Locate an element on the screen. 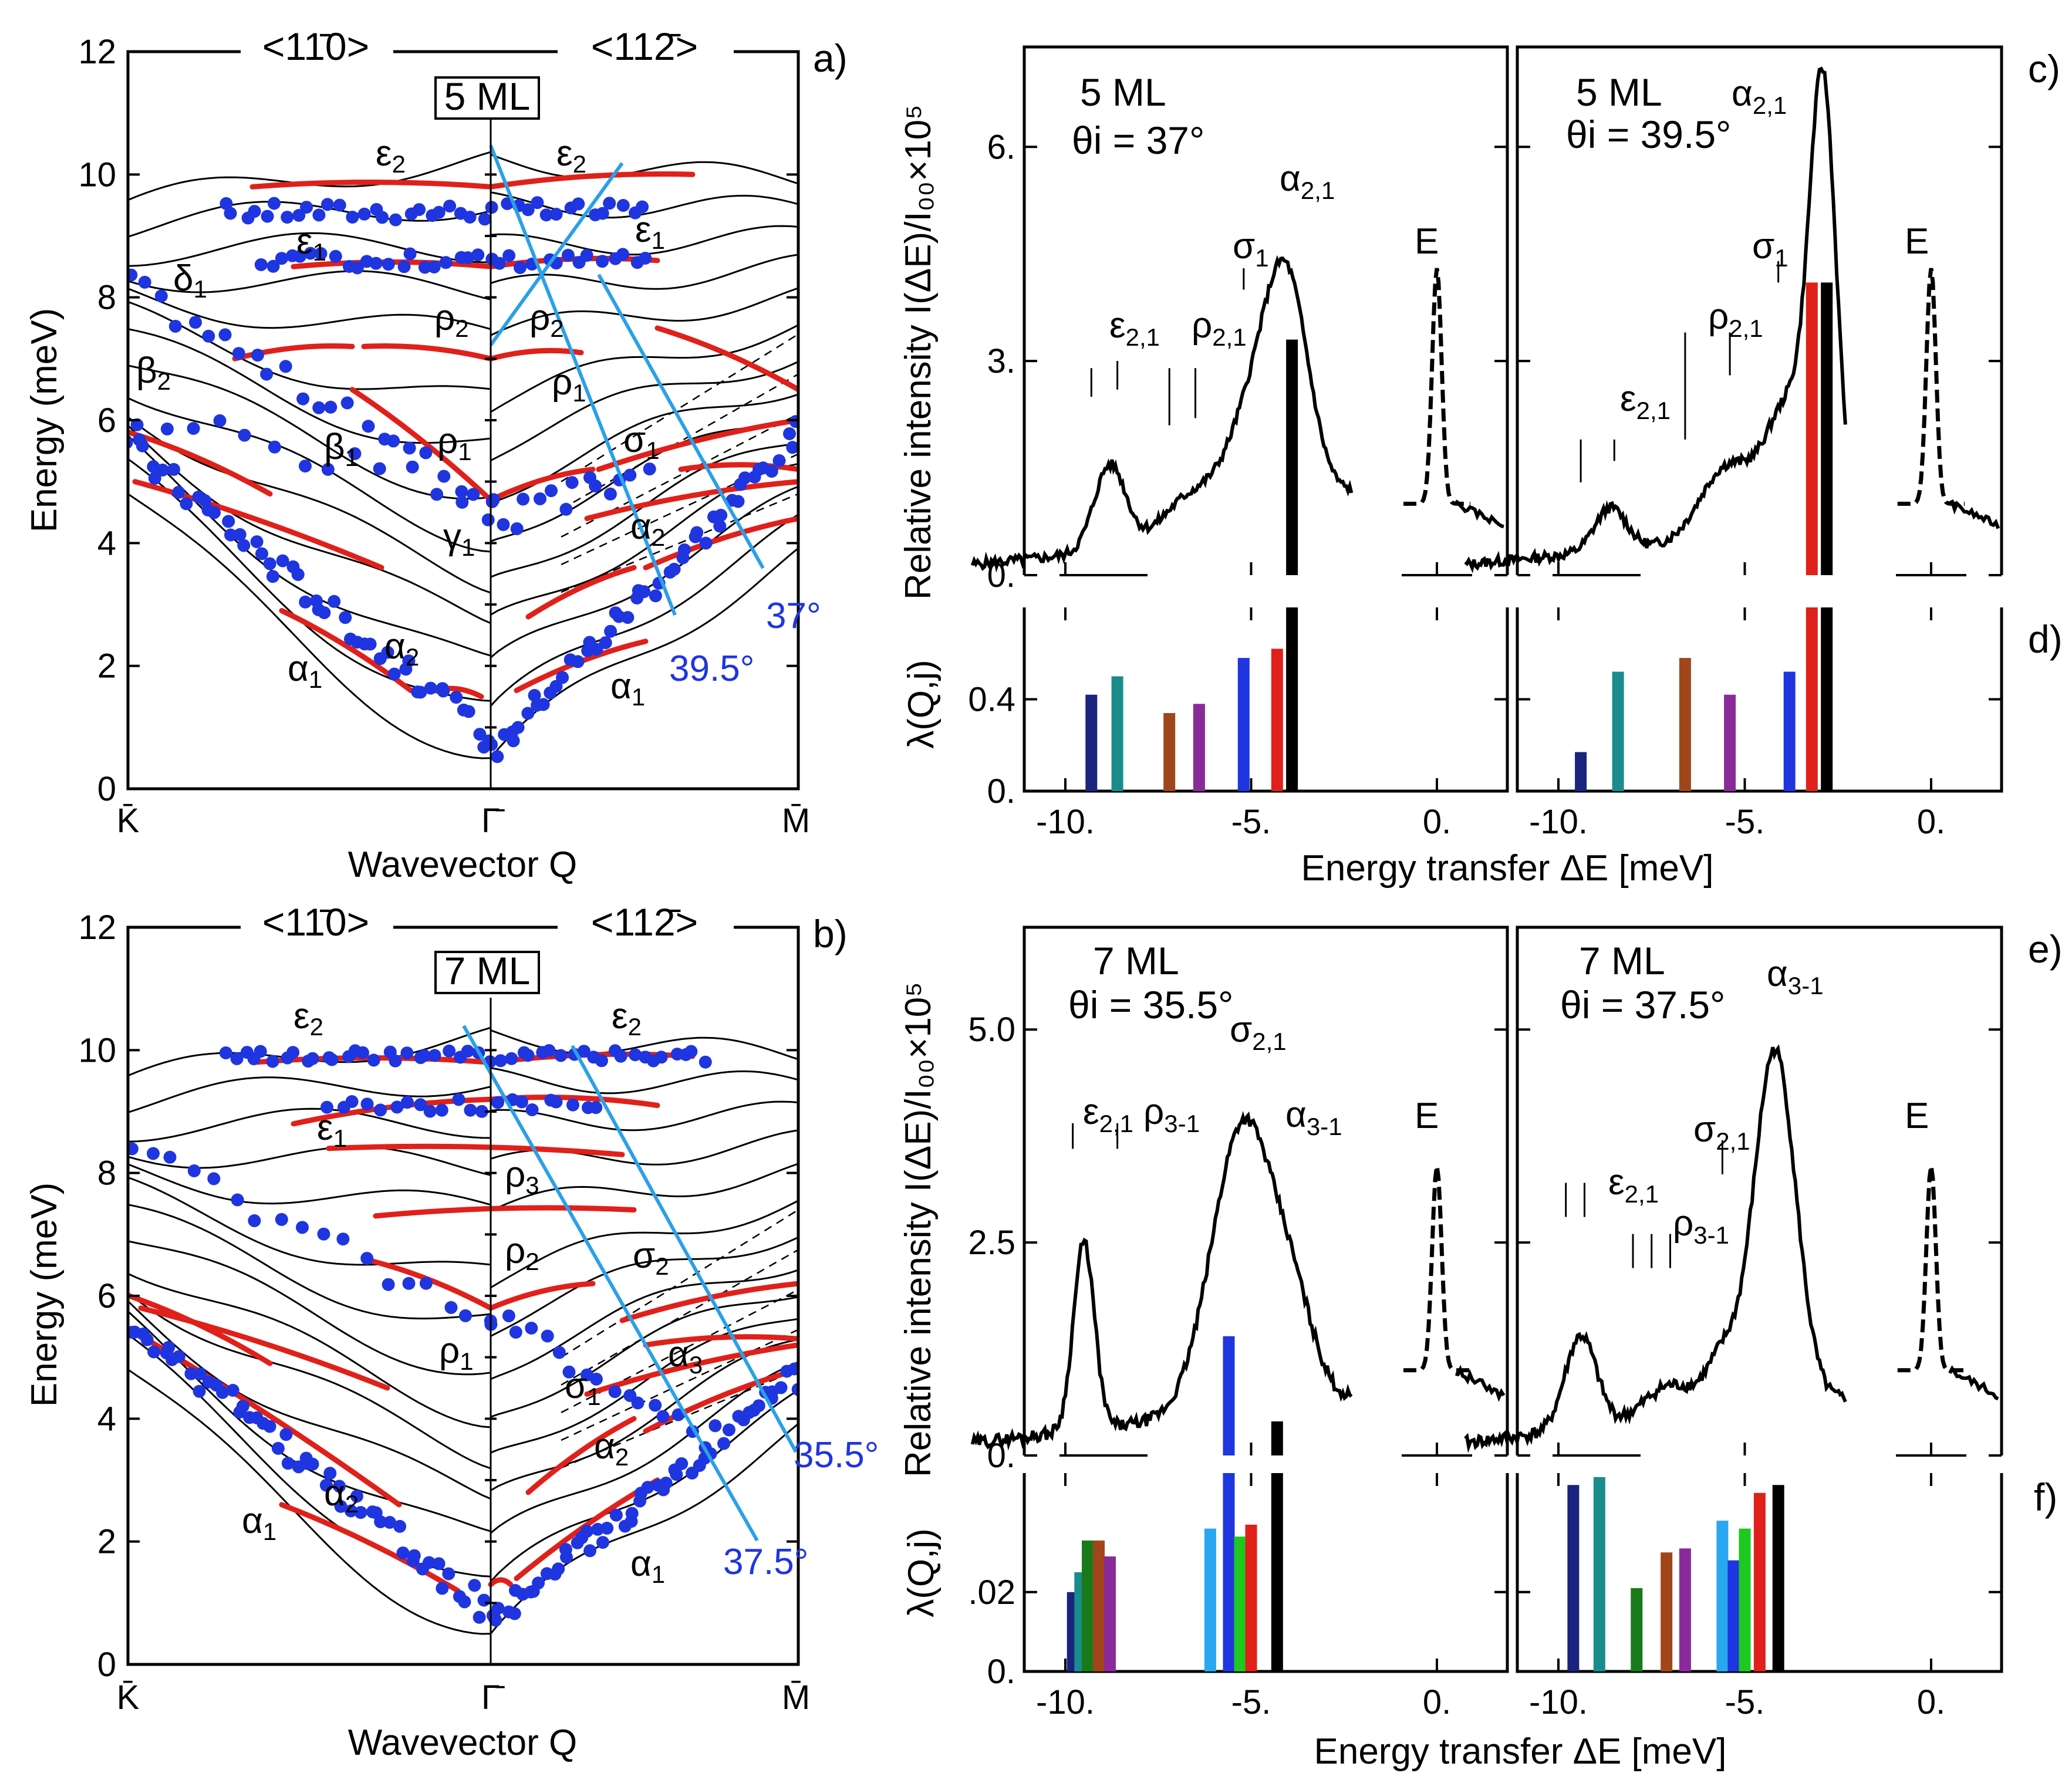 This screenshot has height=1790, width=2072. ytick-label: 2 is located at coordinates (106, 1542).